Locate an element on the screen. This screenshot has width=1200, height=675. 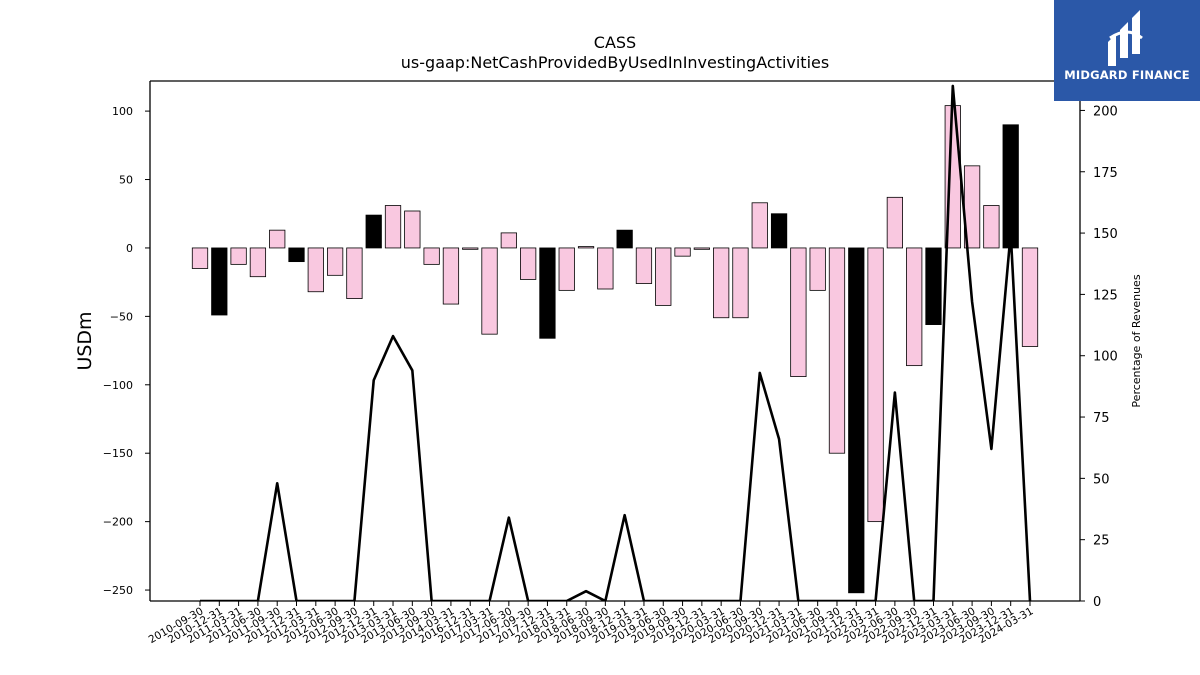
left-tick-label: −100 is located at coordinates (118, 385).